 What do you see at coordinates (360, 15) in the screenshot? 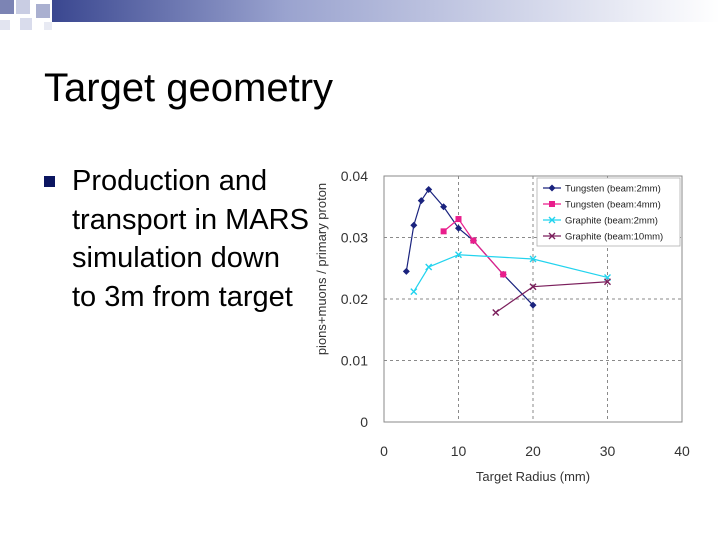
I see `slide-corner-decoration` at bounding box center [360, 15].